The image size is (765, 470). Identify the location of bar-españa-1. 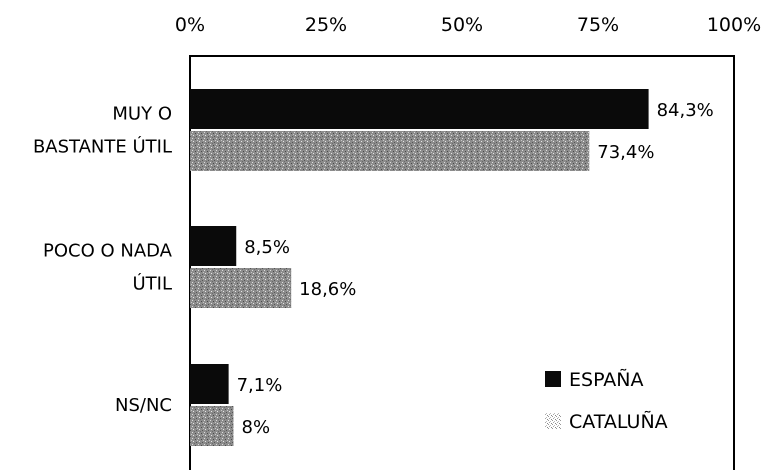
(213, 246).